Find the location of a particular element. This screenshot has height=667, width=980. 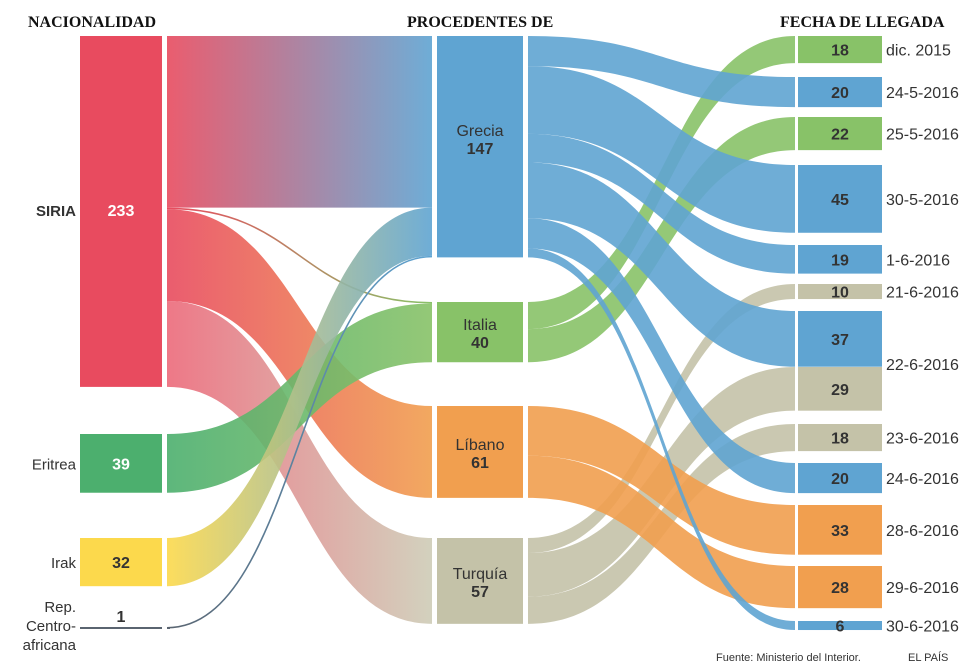

node-arrival-d1 is located at coordinates (840, 50).